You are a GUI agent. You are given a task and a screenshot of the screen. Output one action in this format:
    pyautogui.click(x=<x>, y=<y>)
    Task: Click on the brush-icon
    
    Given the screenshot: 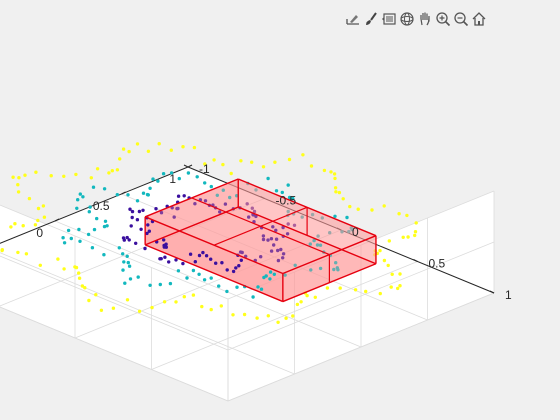 What is the action you would take?
    pyautogui.click(x=370, y=19)
    